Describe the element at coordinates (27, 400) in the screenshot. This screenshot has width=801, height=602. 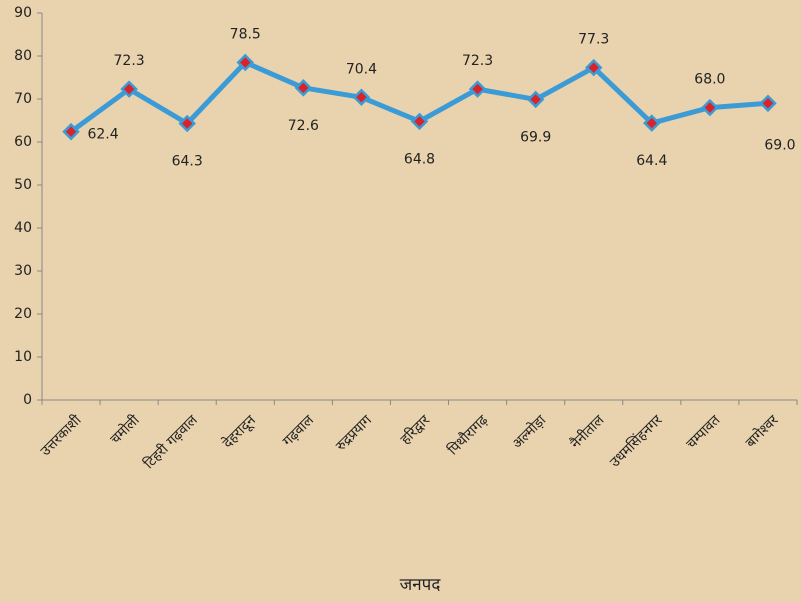
I see `y-tick-label: 0` at that location.